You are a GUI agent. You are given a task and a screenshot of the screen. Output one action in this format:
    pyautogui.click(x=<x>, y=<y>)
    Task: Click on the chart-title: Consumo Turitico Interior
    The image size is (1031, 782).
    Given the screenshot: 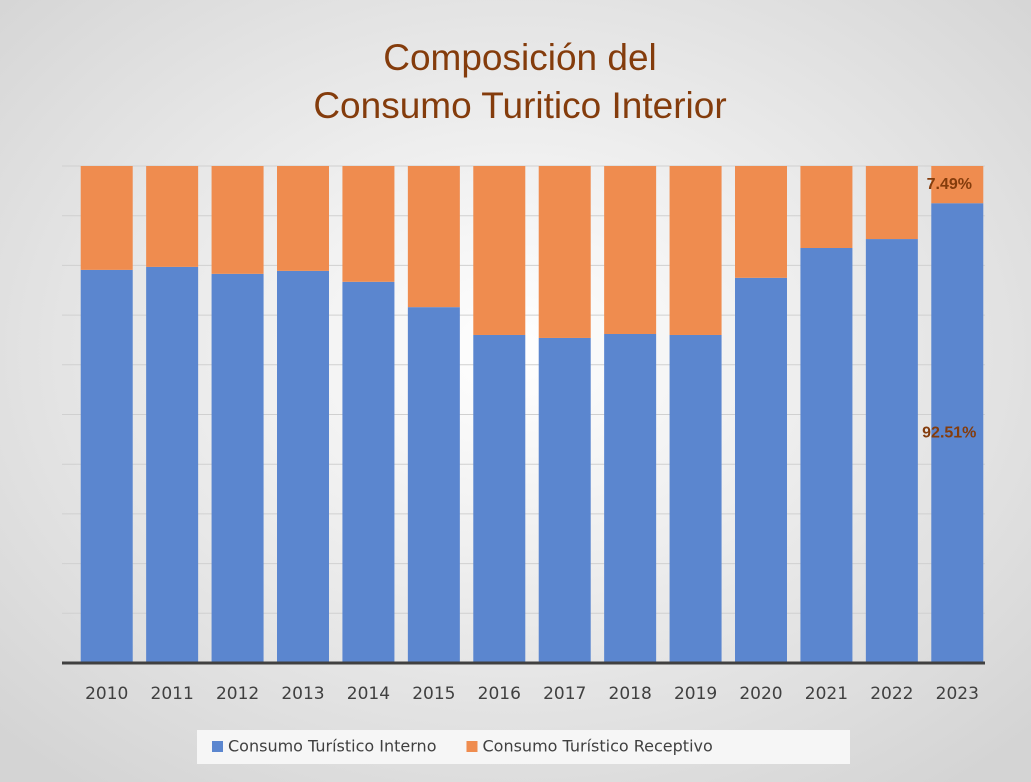 What is the action you would take?
    pyautogui.click(x=519, y=105)
    